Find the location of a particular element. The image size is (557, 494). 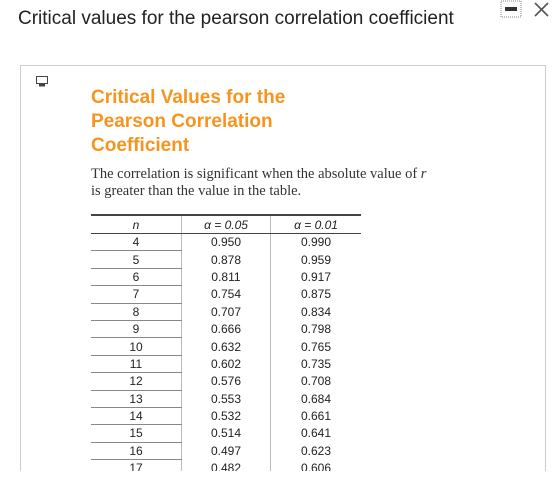

table-cell: 5 is located at coordinates (136, 259).